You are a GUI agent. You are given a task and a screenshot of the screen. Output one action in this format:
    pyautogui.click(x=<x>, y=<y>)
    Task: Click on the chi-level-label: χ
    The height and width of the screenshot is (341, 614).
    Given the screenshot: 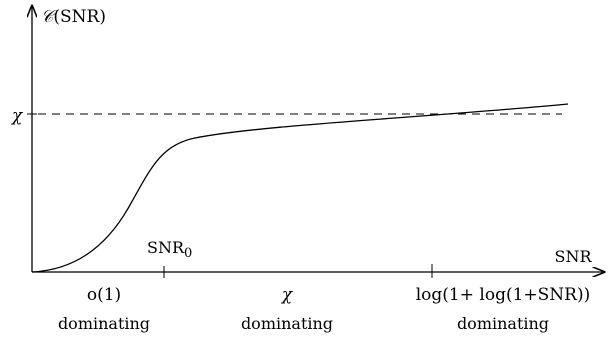 What is the action you would take?
    pyautogui.click(x=17, y=116)
    